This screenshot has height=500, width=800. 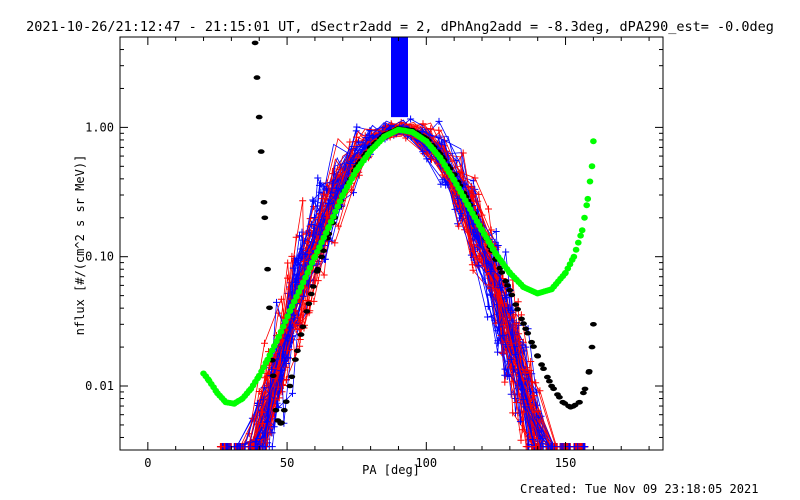 What do you see at coordinates (99, 127) in the screenshot?
I see `y-tick-label: 1.00` at bounding box center [99, 127].